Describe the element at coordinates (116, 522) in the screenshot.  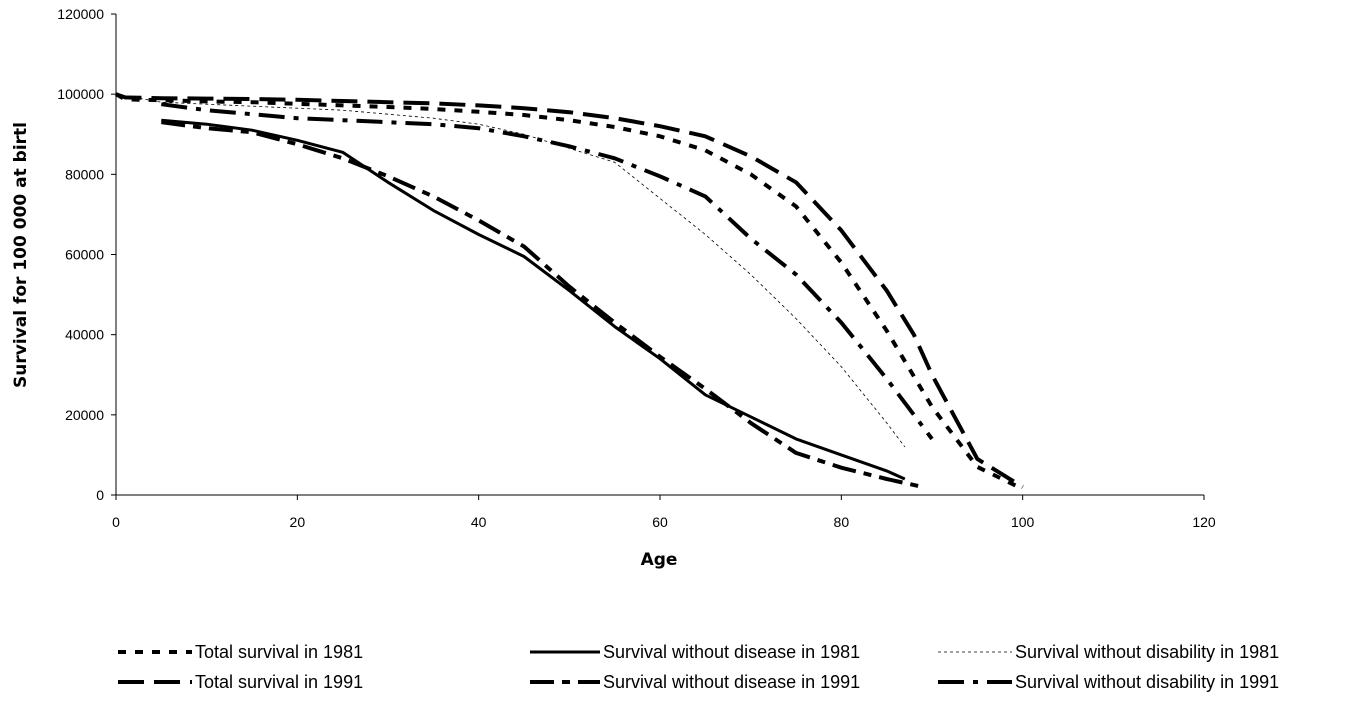
I see `x-tick-label: 0` at that location.